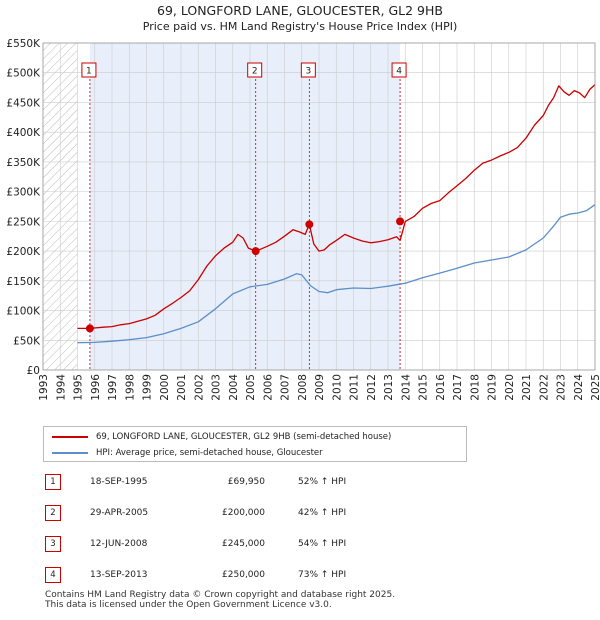 Image resolution: width=600 pixels, height=620 pixels. I want to click on y-tick-label: £400K, so click(23, 133).